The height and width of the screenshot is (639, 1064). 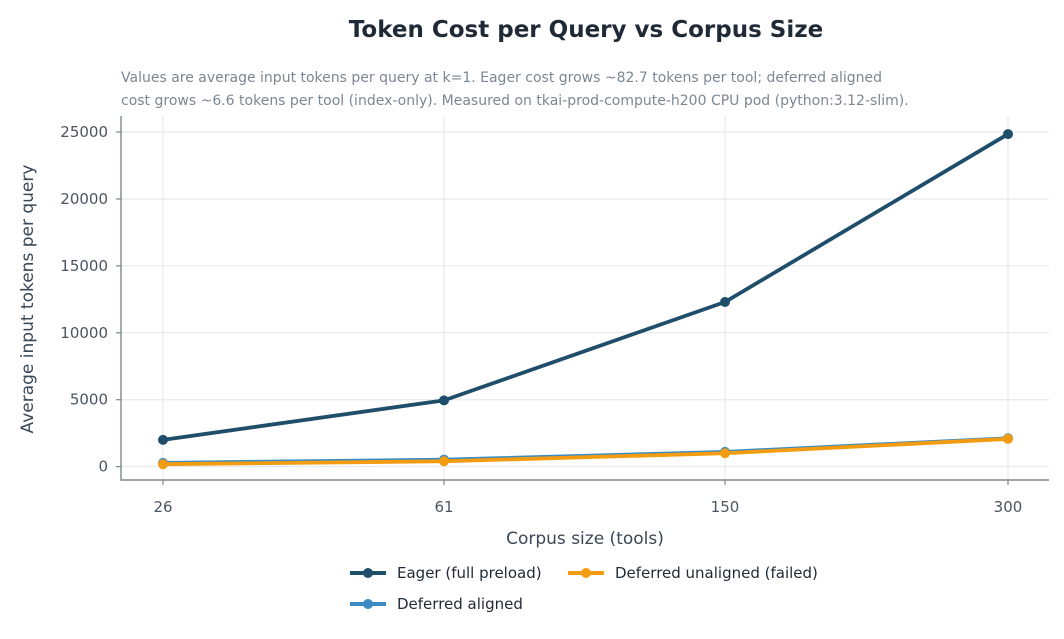 I want to click on x-tick-label: 300, so click(x=1008, y=507).